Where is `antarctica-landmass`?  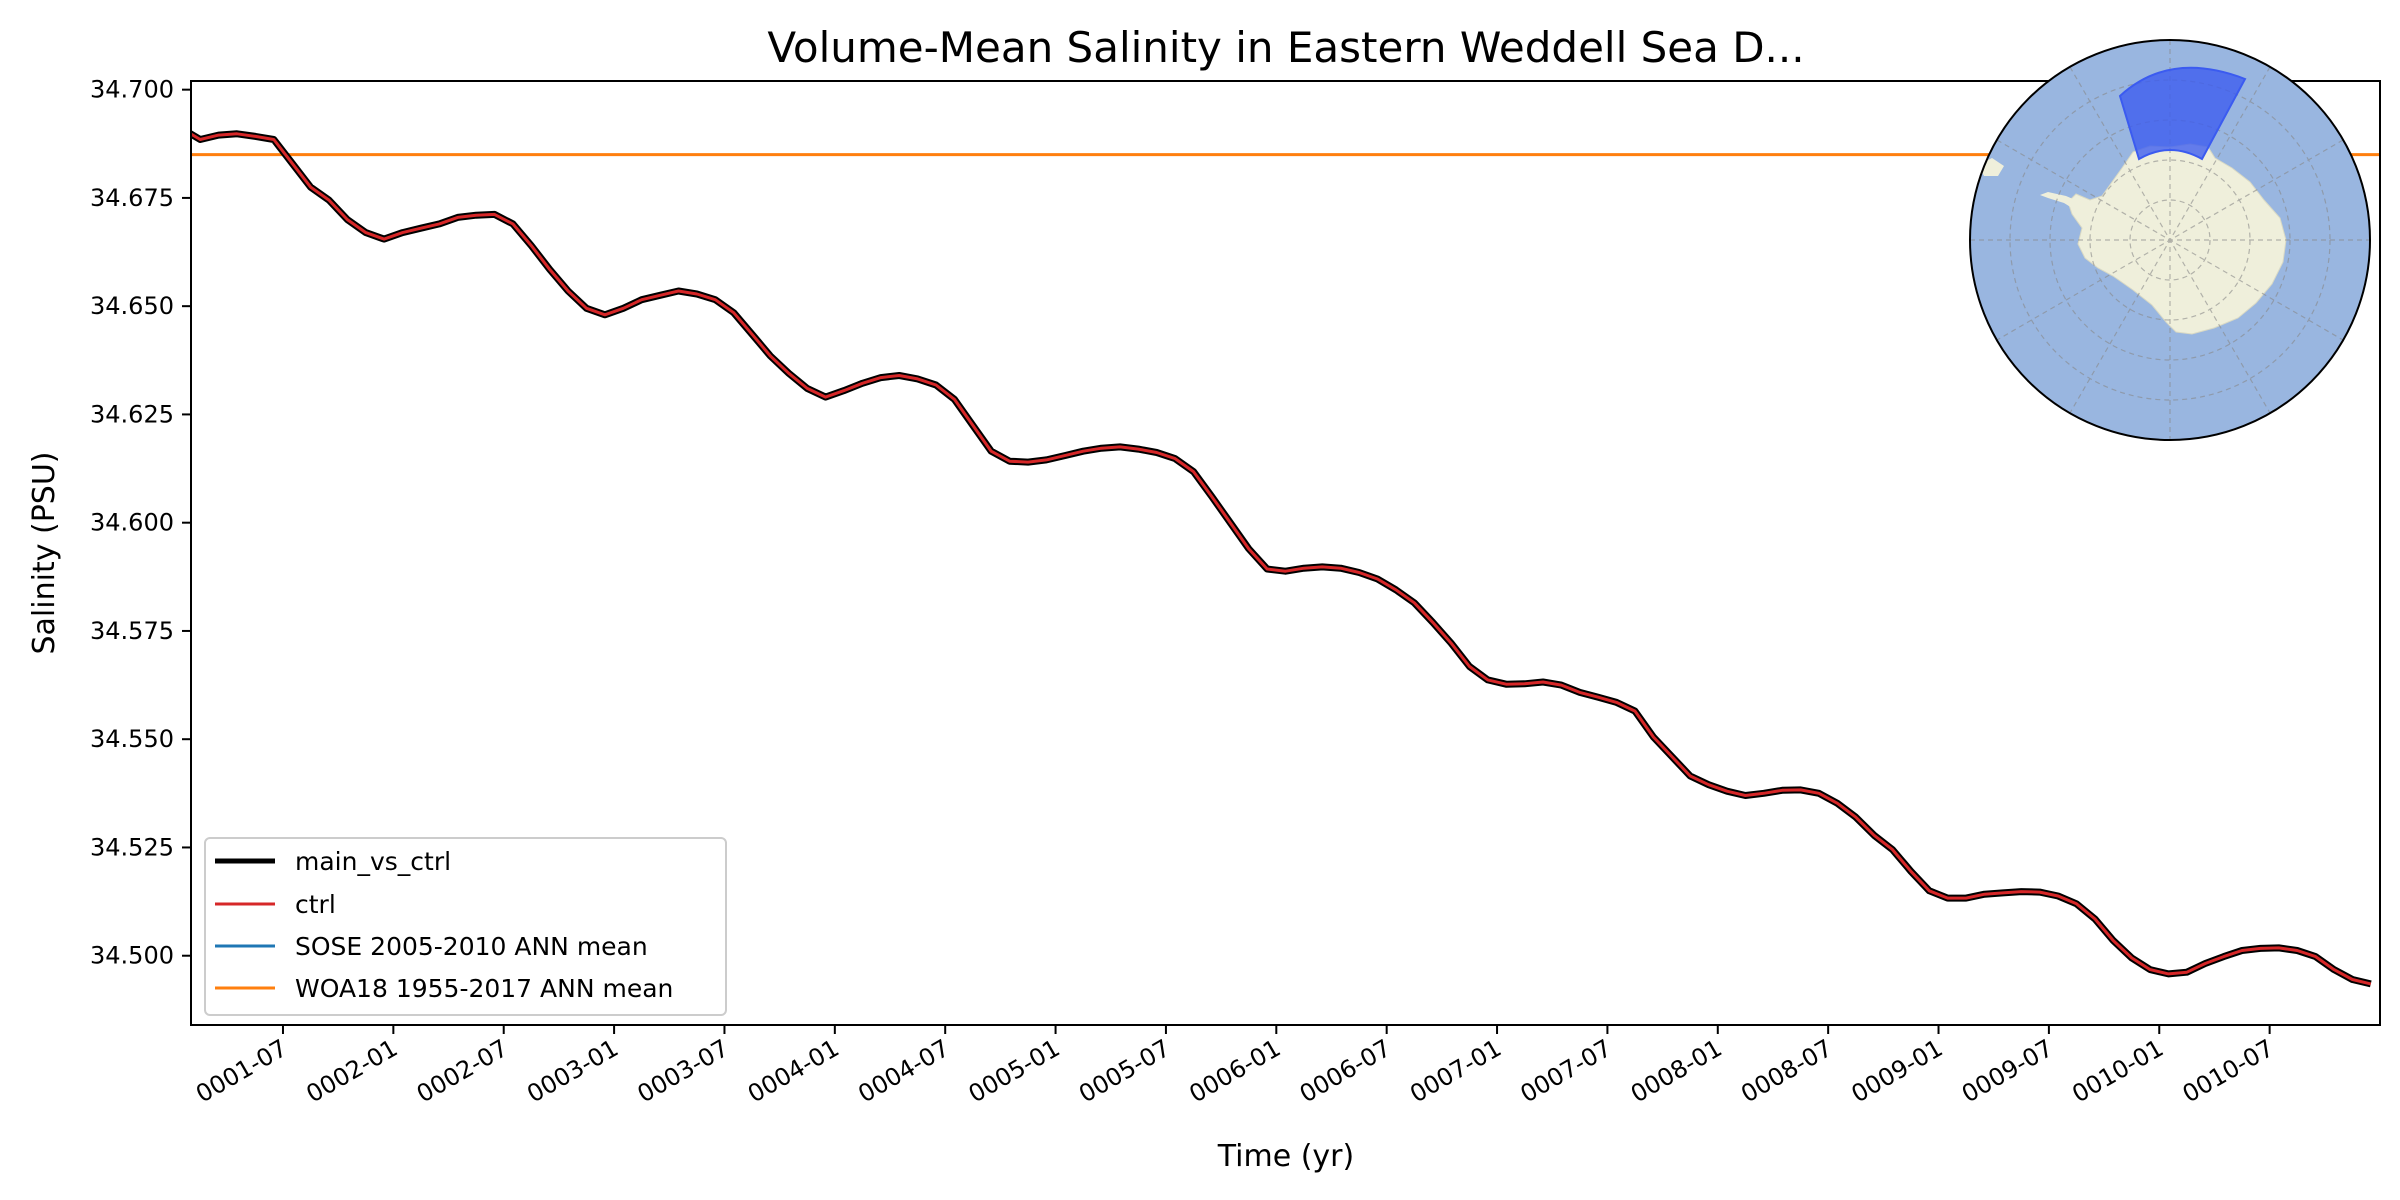
antarctica-landmass is located at coordinates (2177, 239).